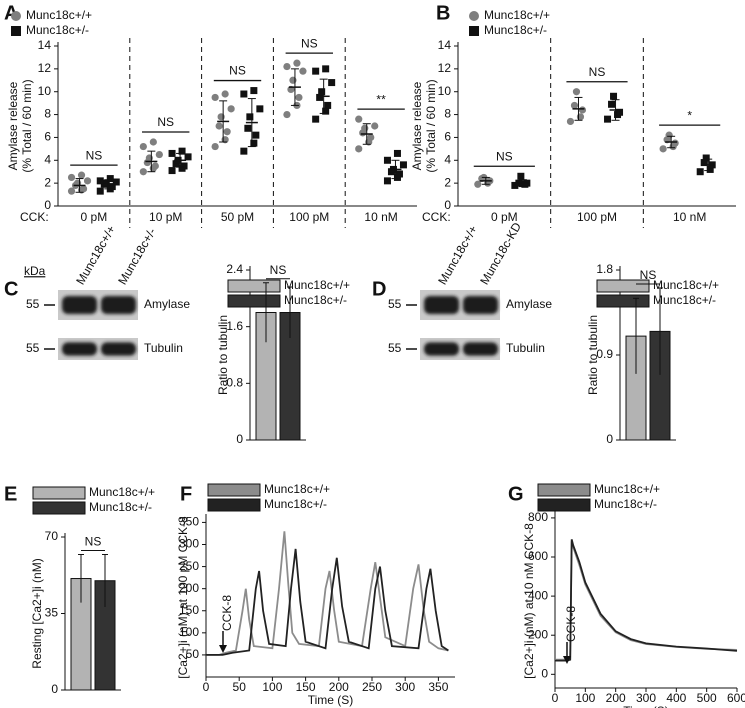  I want to click on annotation-arrowhead, so click(223, 649).